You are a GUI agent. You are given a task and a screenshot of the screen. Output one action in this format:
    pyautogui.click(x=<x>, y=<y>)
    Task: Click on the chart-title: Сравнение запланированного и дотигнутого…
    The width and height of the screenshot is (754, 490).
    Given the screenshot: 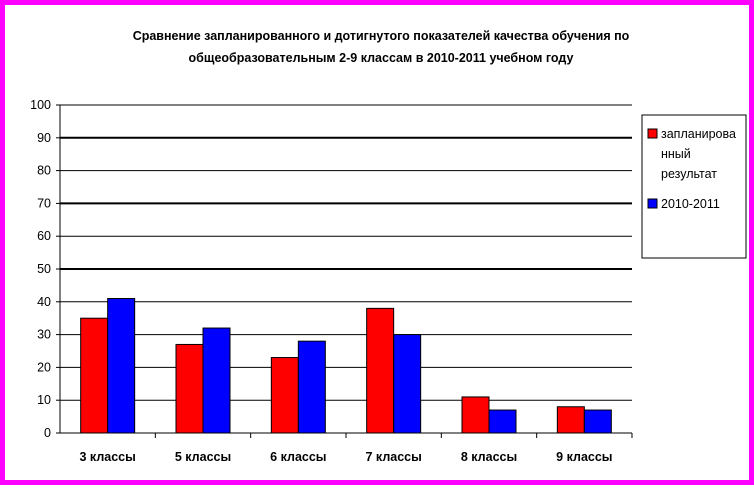 What is the action you would take?
    pyautogui.click(x=381, y=47)
    